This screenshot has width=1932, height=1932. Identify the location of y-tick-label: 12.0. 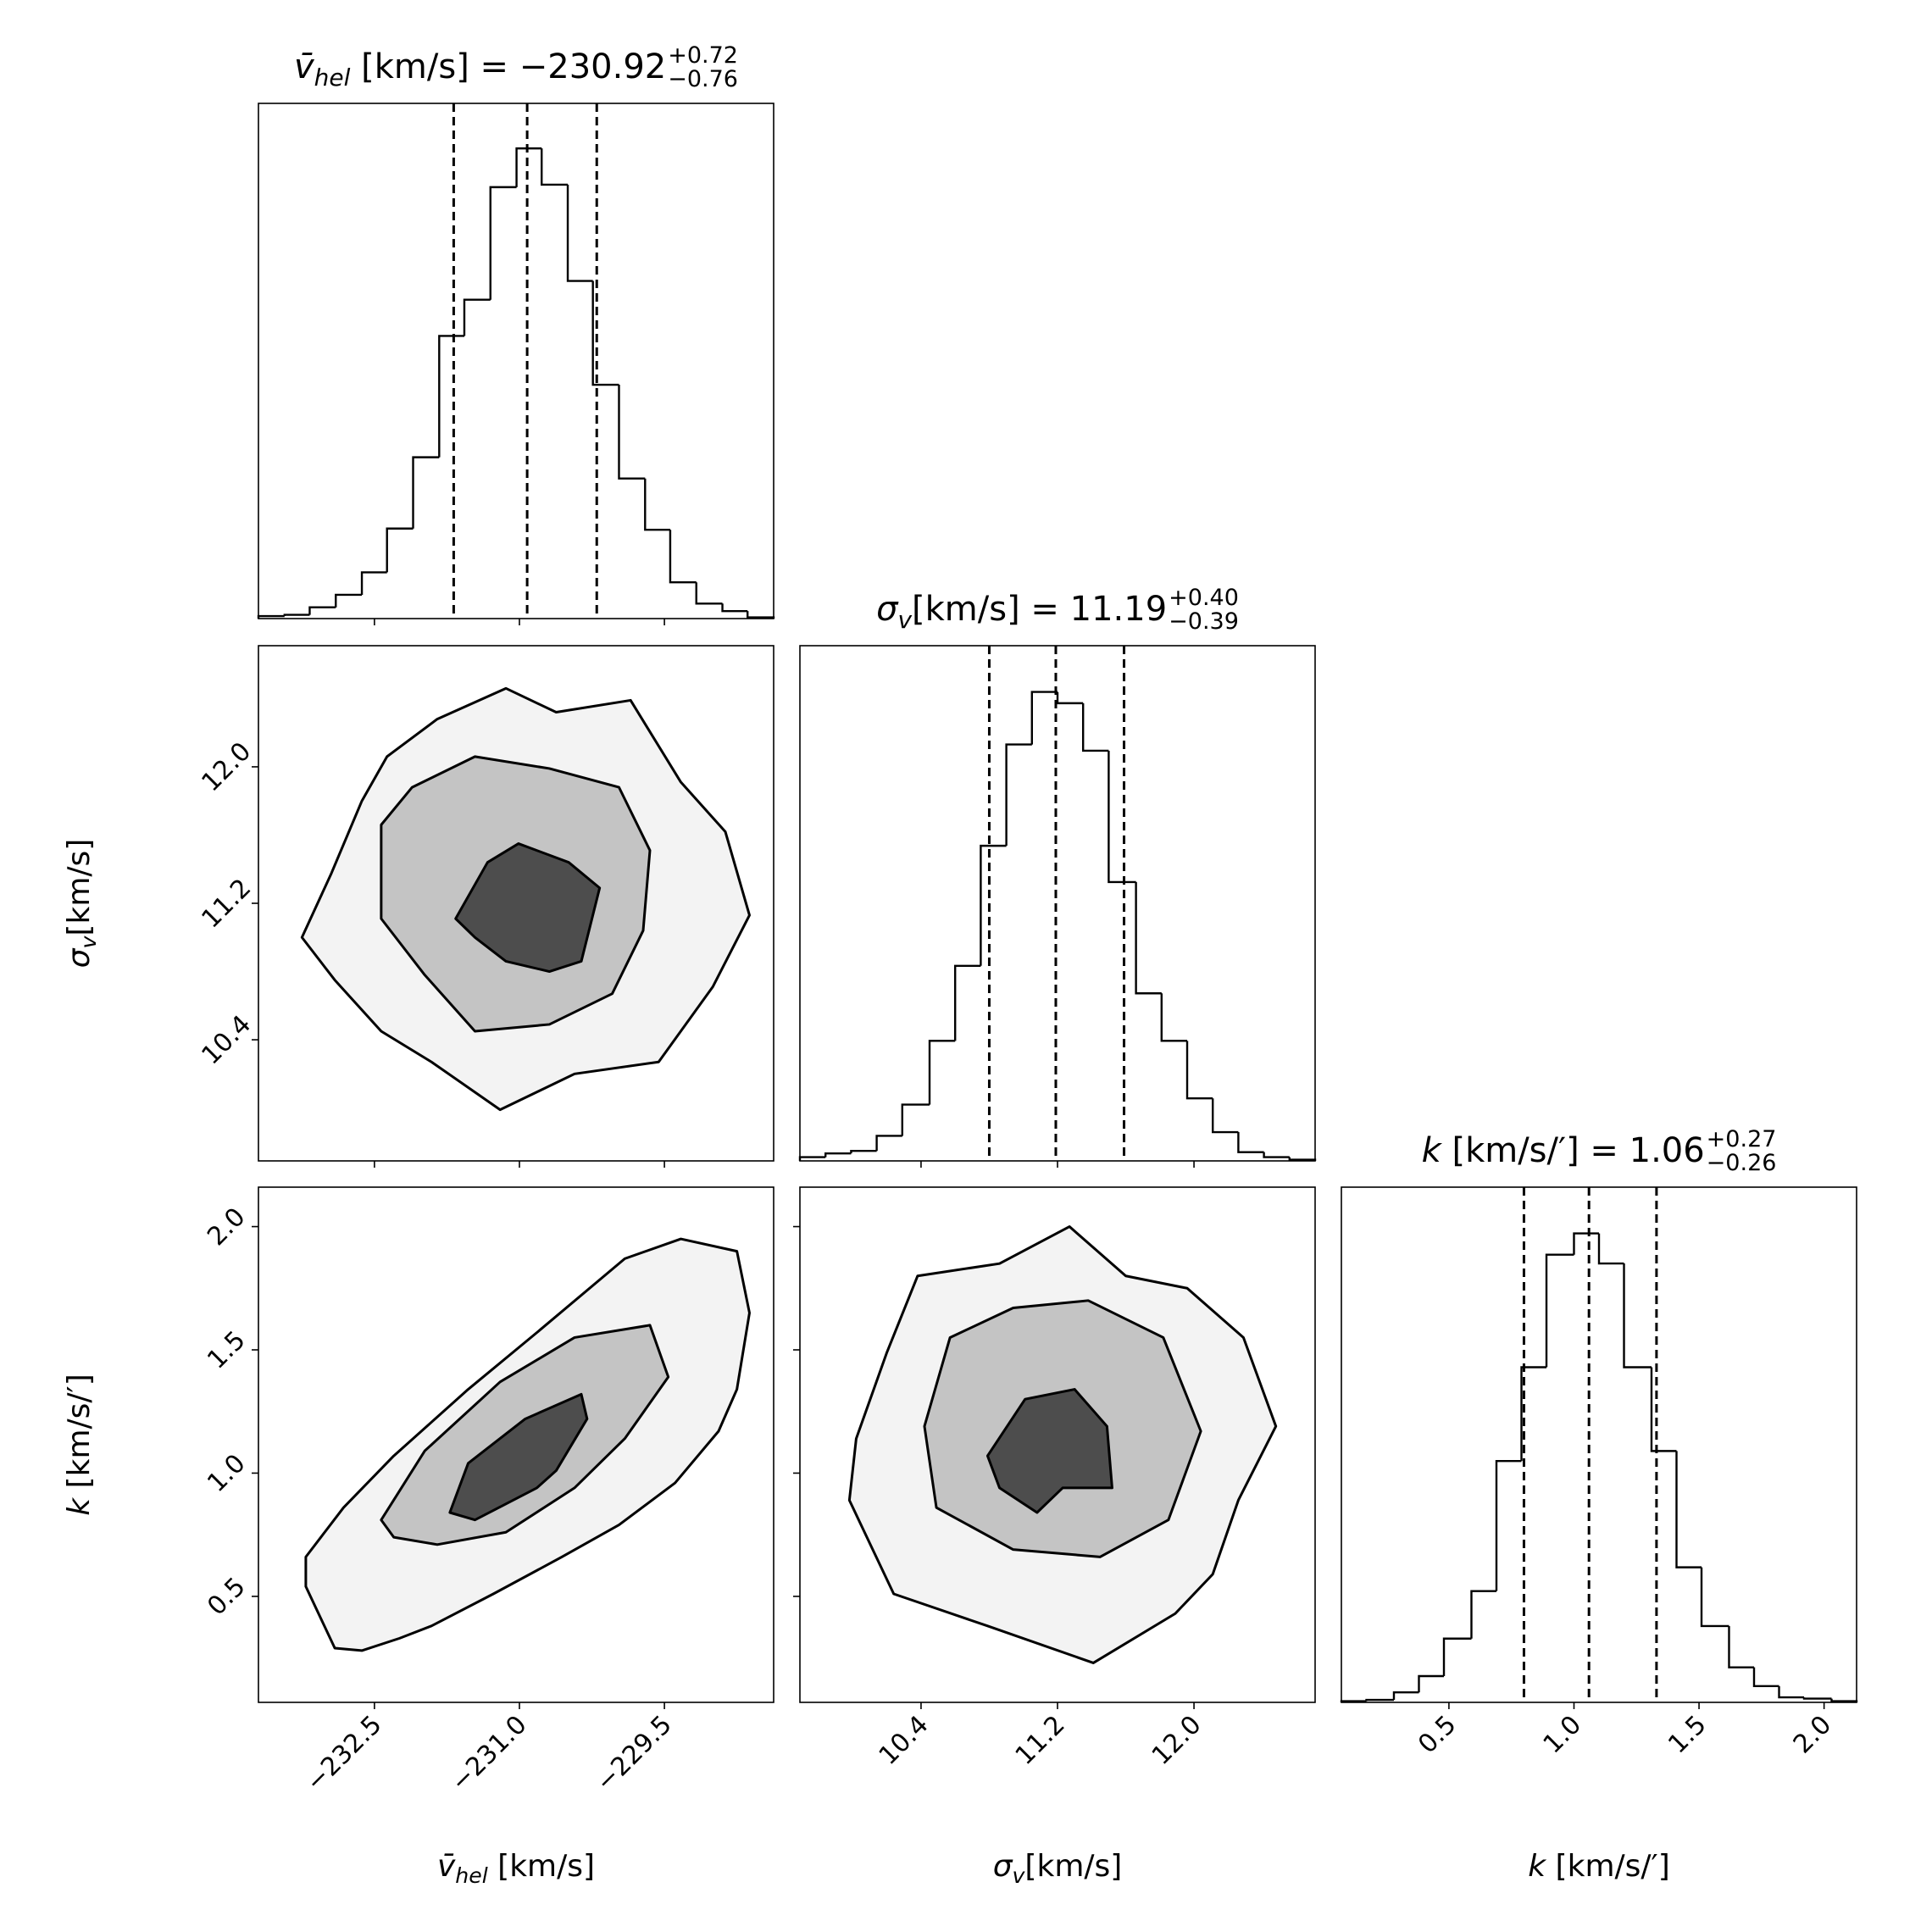
(226, 766).